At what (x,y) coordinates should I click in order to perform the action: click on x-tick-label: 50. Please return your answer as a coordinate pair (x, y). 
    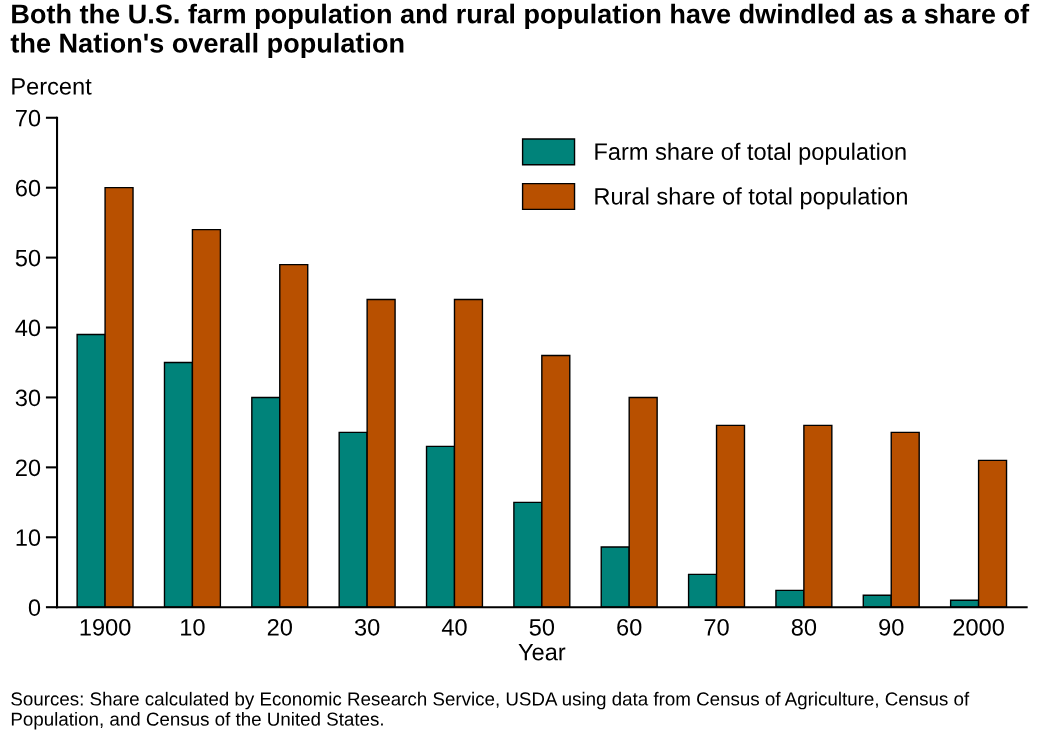
    Looking at the image, I should click on (542, 627).